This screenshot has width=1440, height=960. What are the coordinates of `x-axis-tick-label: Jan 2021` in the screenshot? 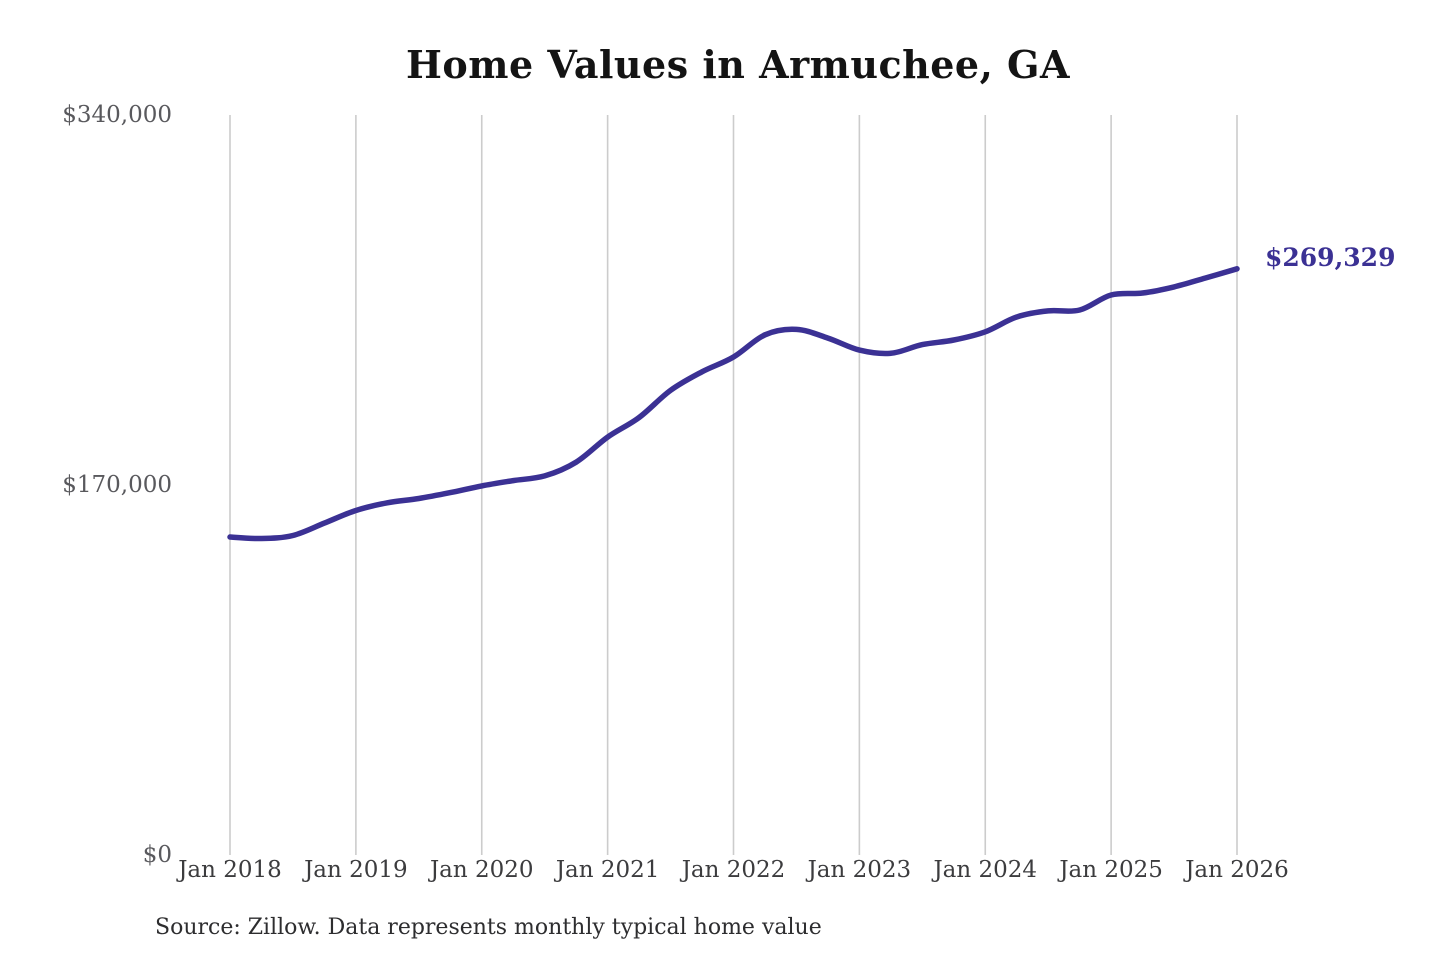 It's located at (607, 870).